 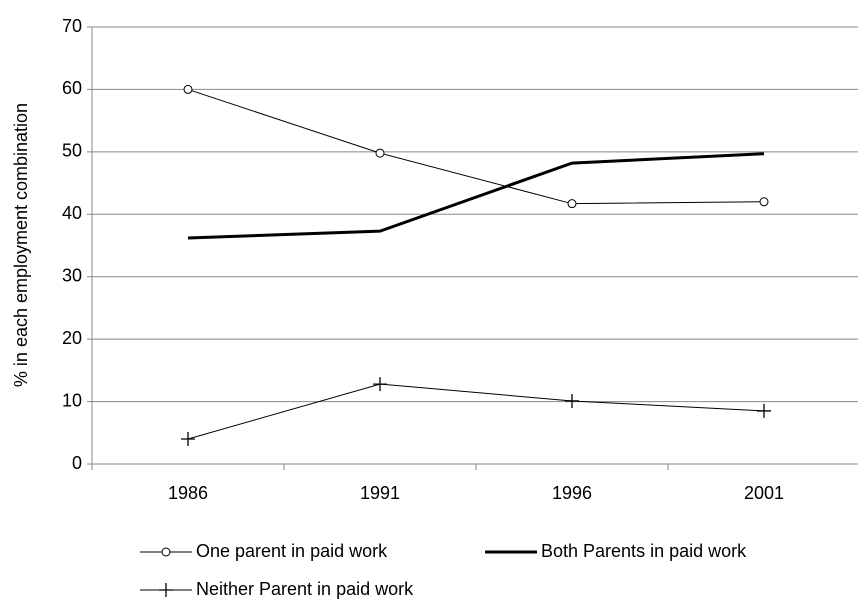 What do you see at coordinates (72, 88) in the screenshot?
I see `y-tick-label: 60` at bounding box center [72, 88].